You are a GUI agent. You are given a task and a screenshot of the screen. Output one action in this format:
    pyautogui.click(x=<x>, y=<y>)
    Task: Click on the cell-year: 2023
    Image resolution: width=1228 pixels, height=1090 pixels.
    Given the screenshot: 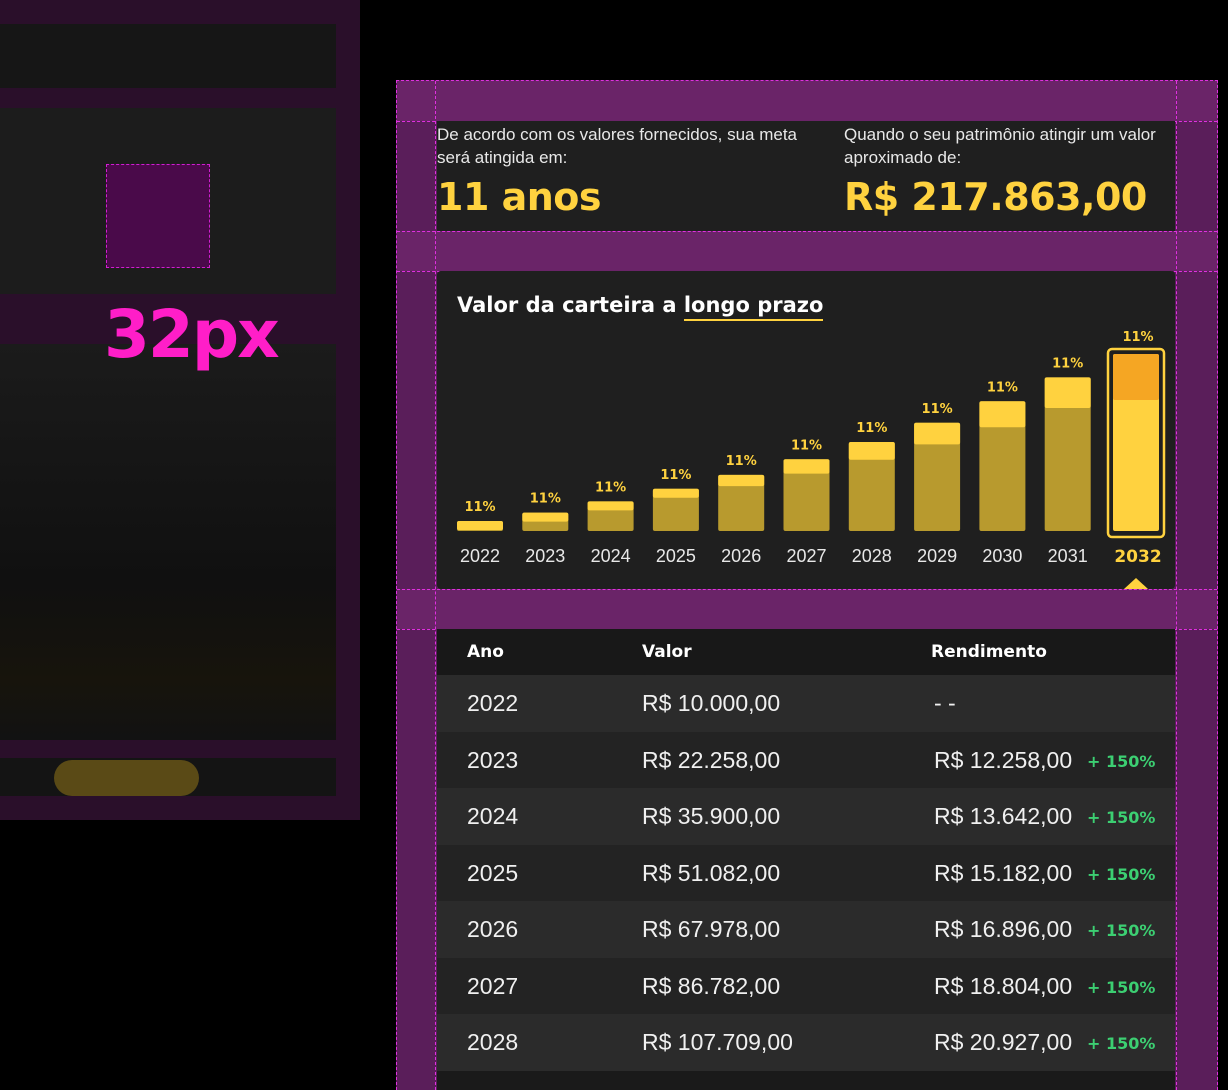 What is the action you would take?
    pyautogui.click(x=493, y=759)
    